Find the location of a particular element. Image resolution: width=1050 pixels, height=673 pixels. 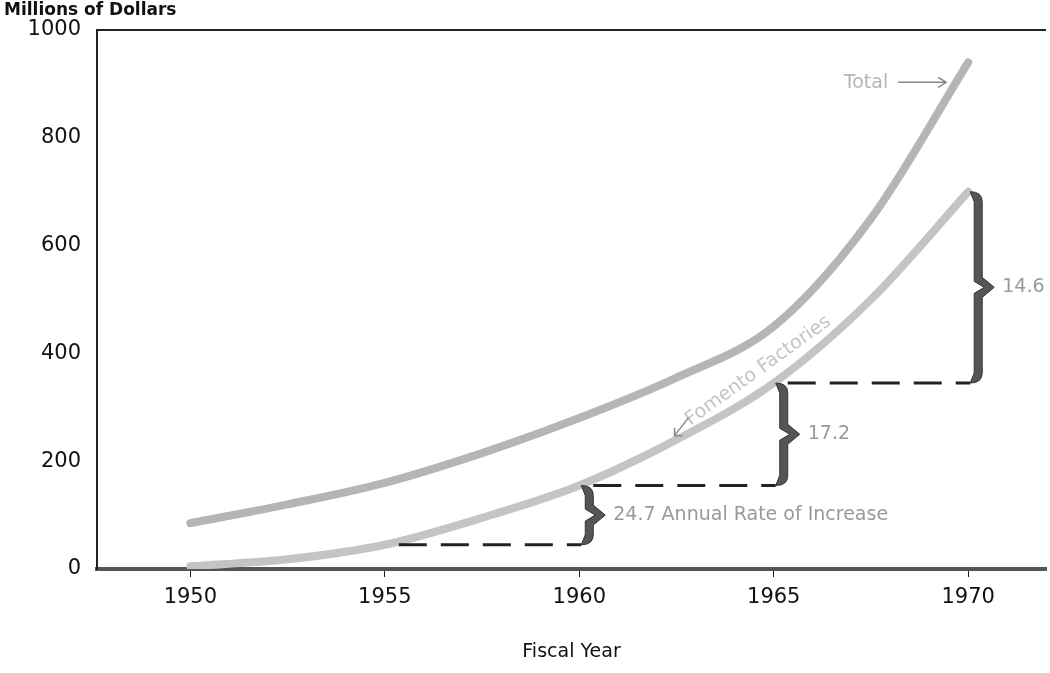

annotation: 24.7 Annual Rate of Increase is located at coordinates (751, 513).